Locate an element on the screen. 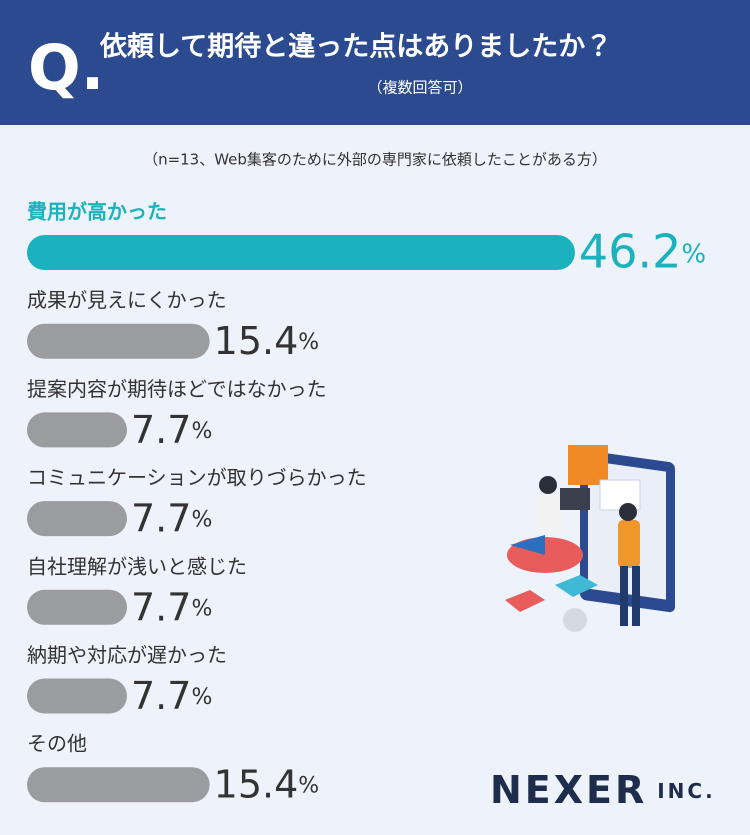 Image resolution: width=750 pixels, height=835 pixels. header-band is located at coordinates (375, 62).